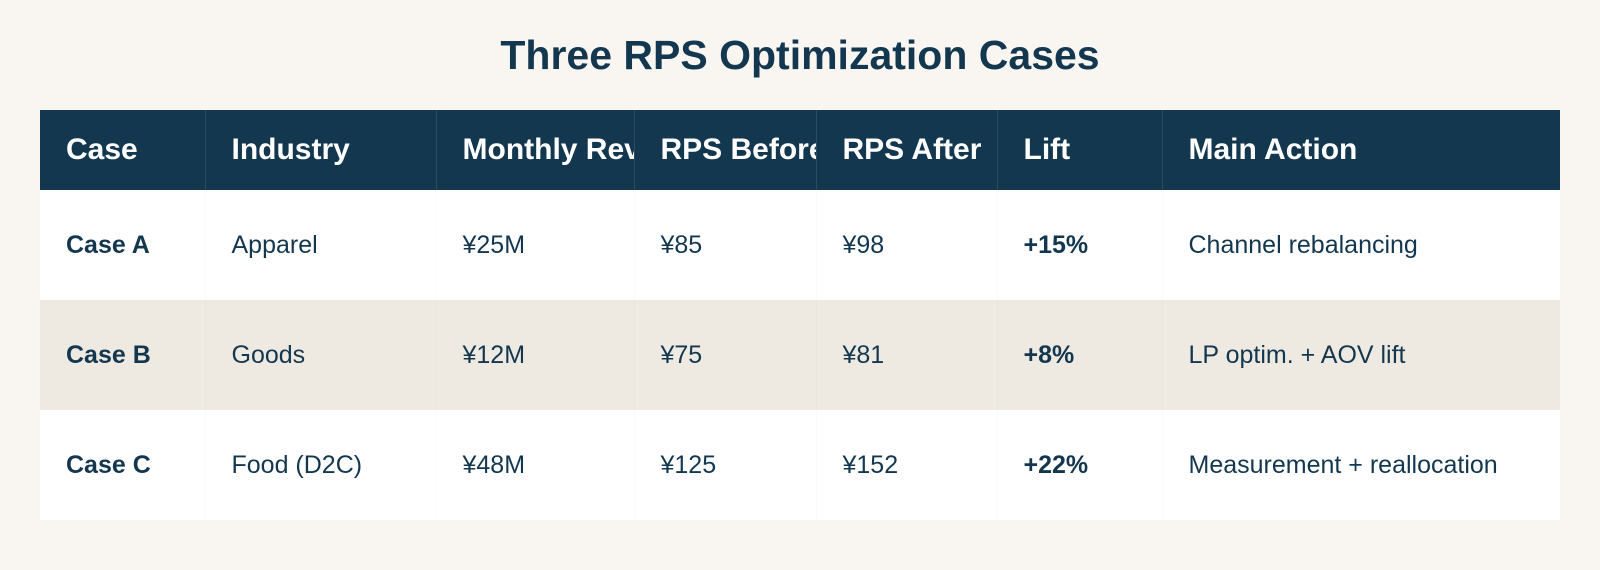 This screenshot has height=570, width=1600. I want to click on cell-industry: Food (D2C), so click(297, 464).